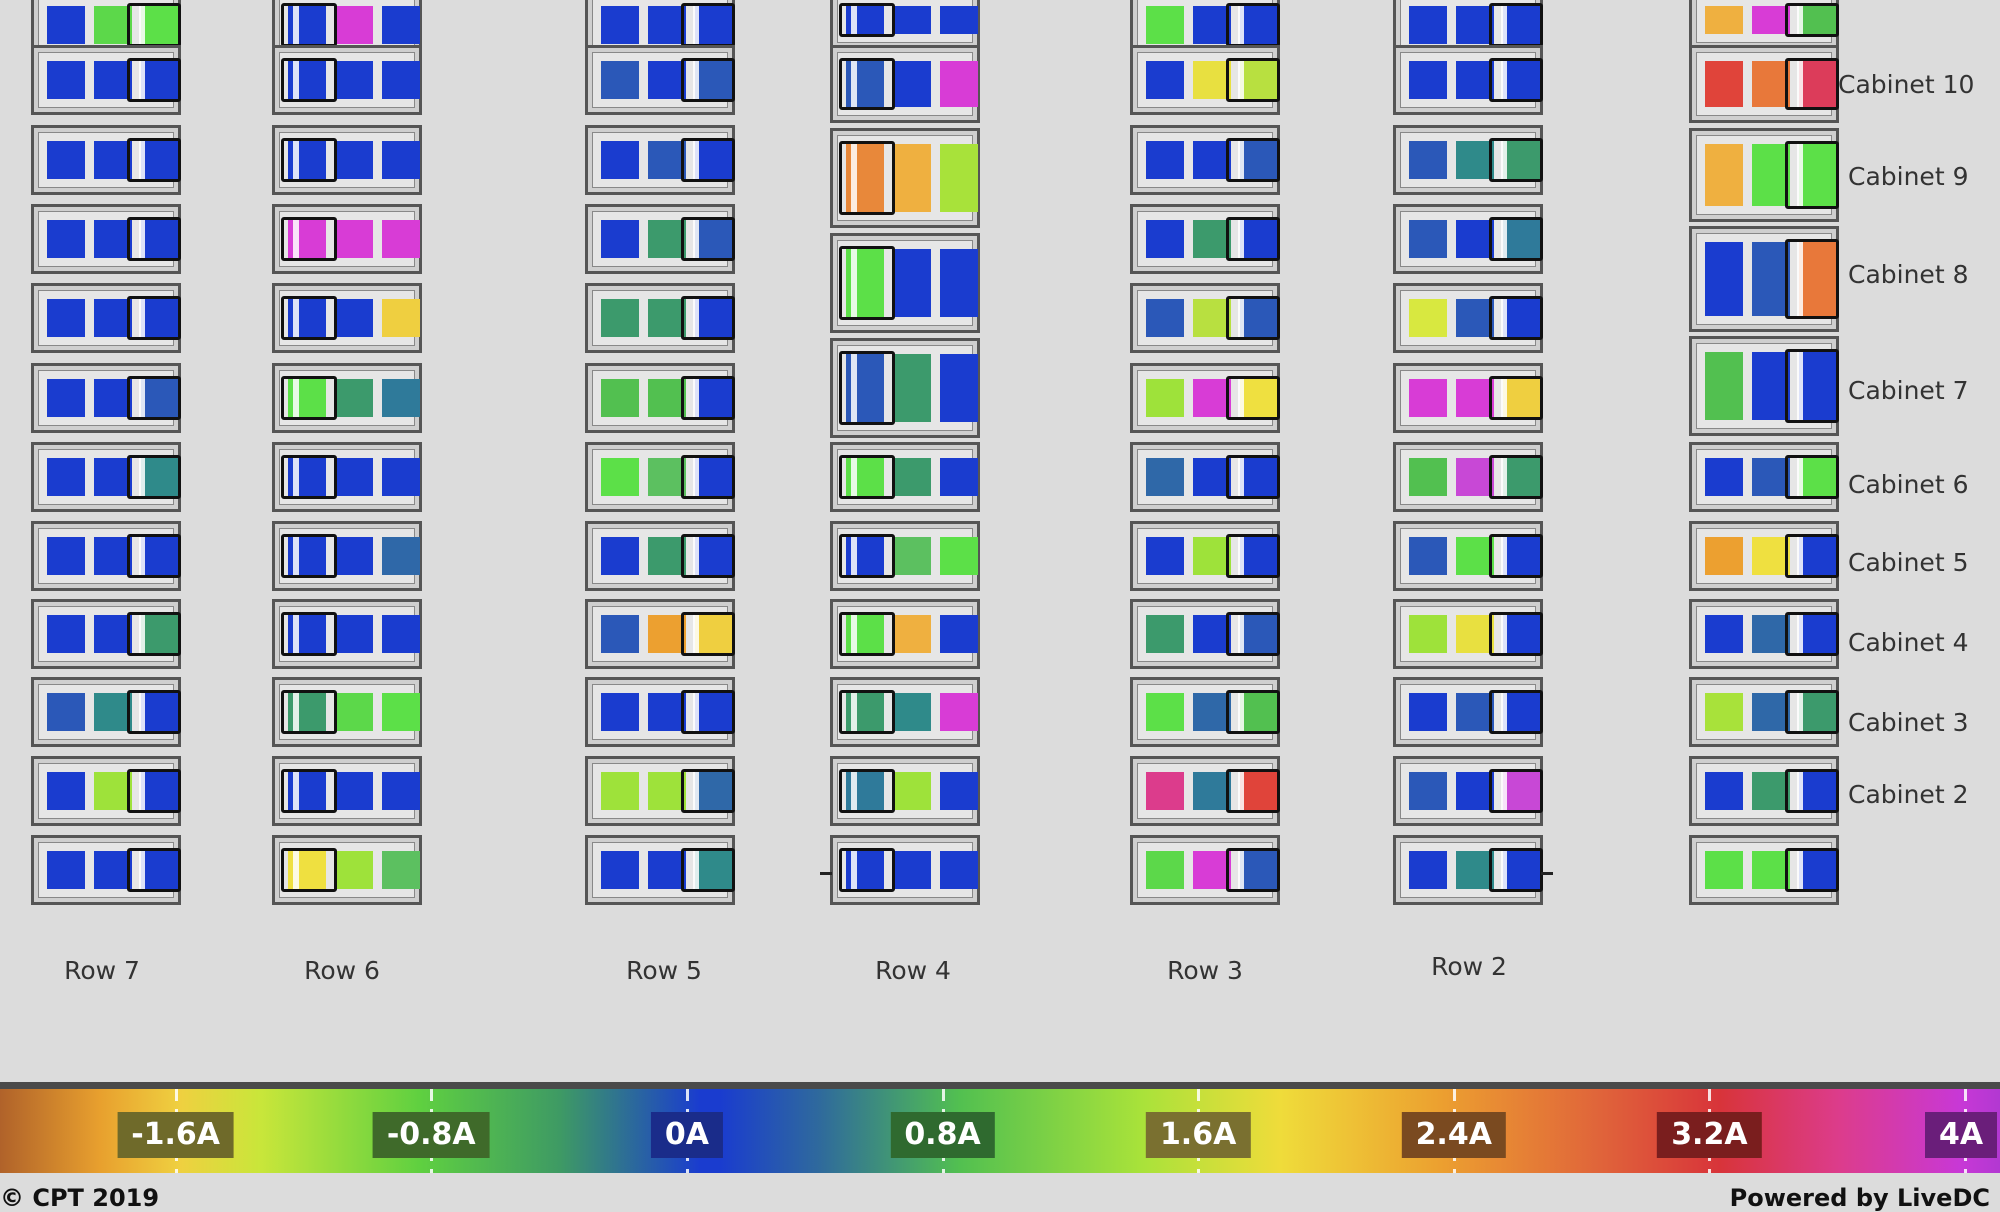  Describe the element at coordinates (905, 791) in the screenshot. I see `cabinet-r4-c10` at that location.